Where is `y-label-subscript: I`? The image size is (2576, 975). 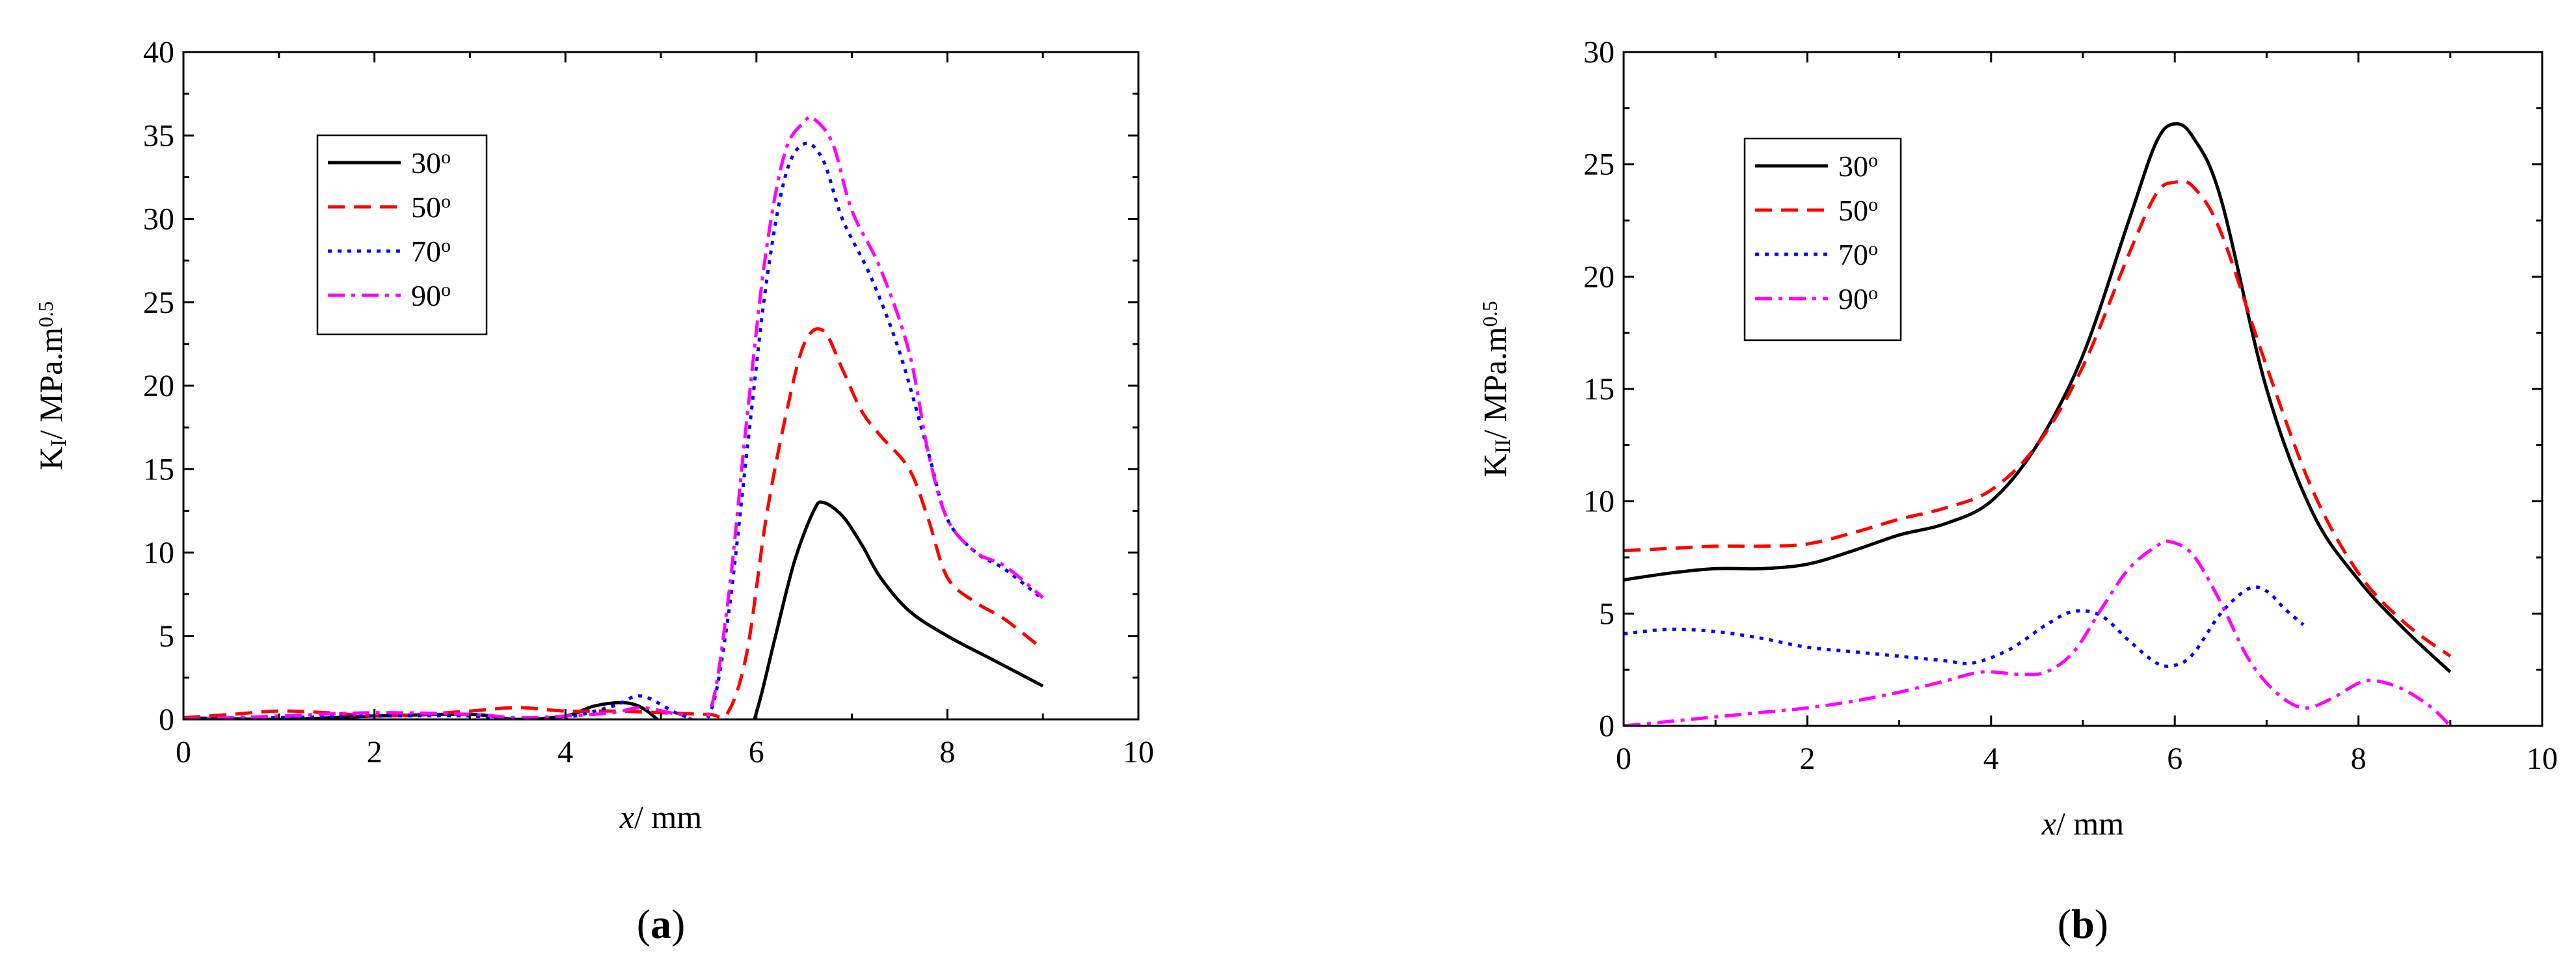 y-label-subscript: I is located at coordinates (59, 443).